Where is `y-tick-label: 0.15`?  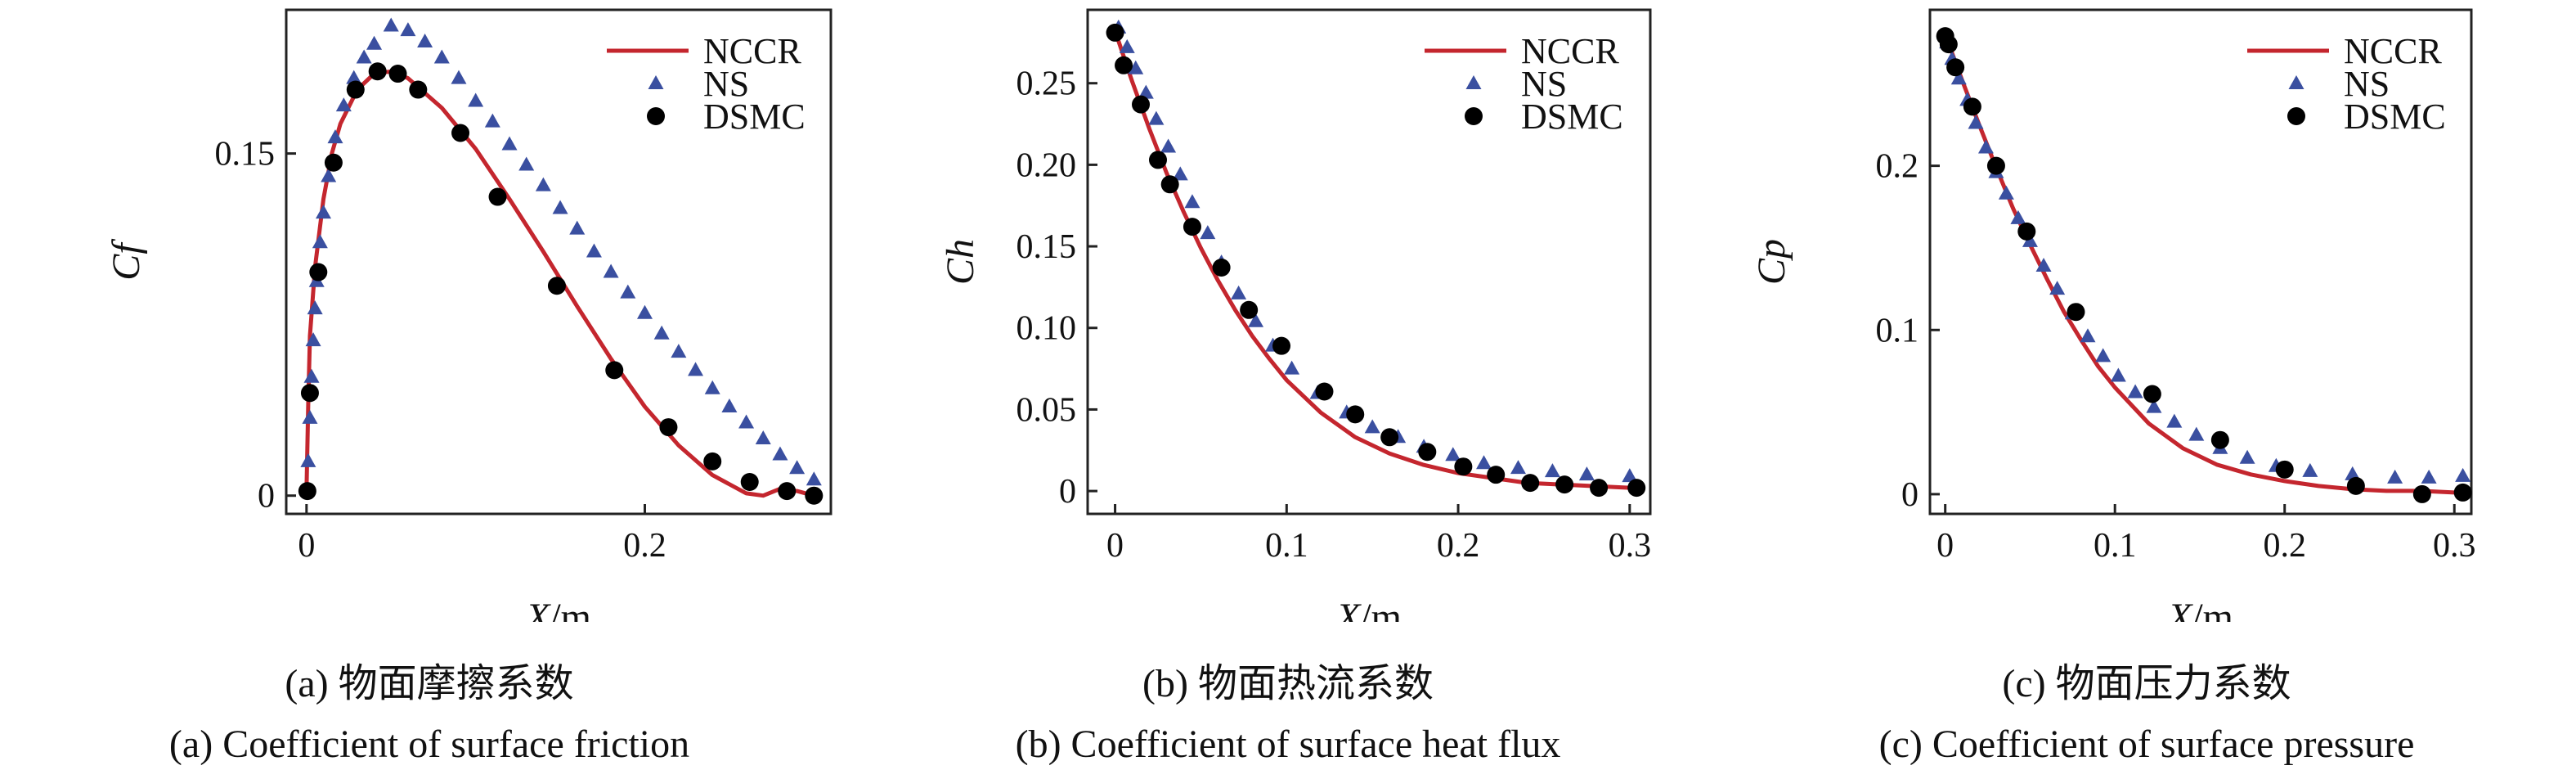 y-tick-label: 0.15 is located at coordinates (1046, 247).